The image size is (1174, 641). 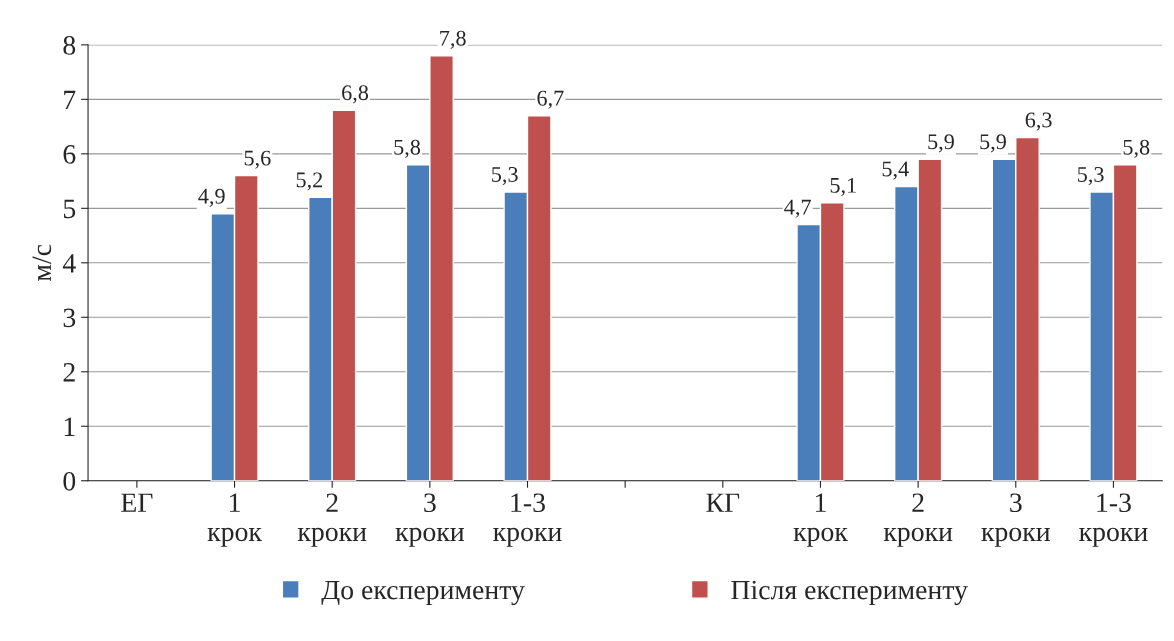 I want to click on data-label: 4,9, so click(x=211, y=197).